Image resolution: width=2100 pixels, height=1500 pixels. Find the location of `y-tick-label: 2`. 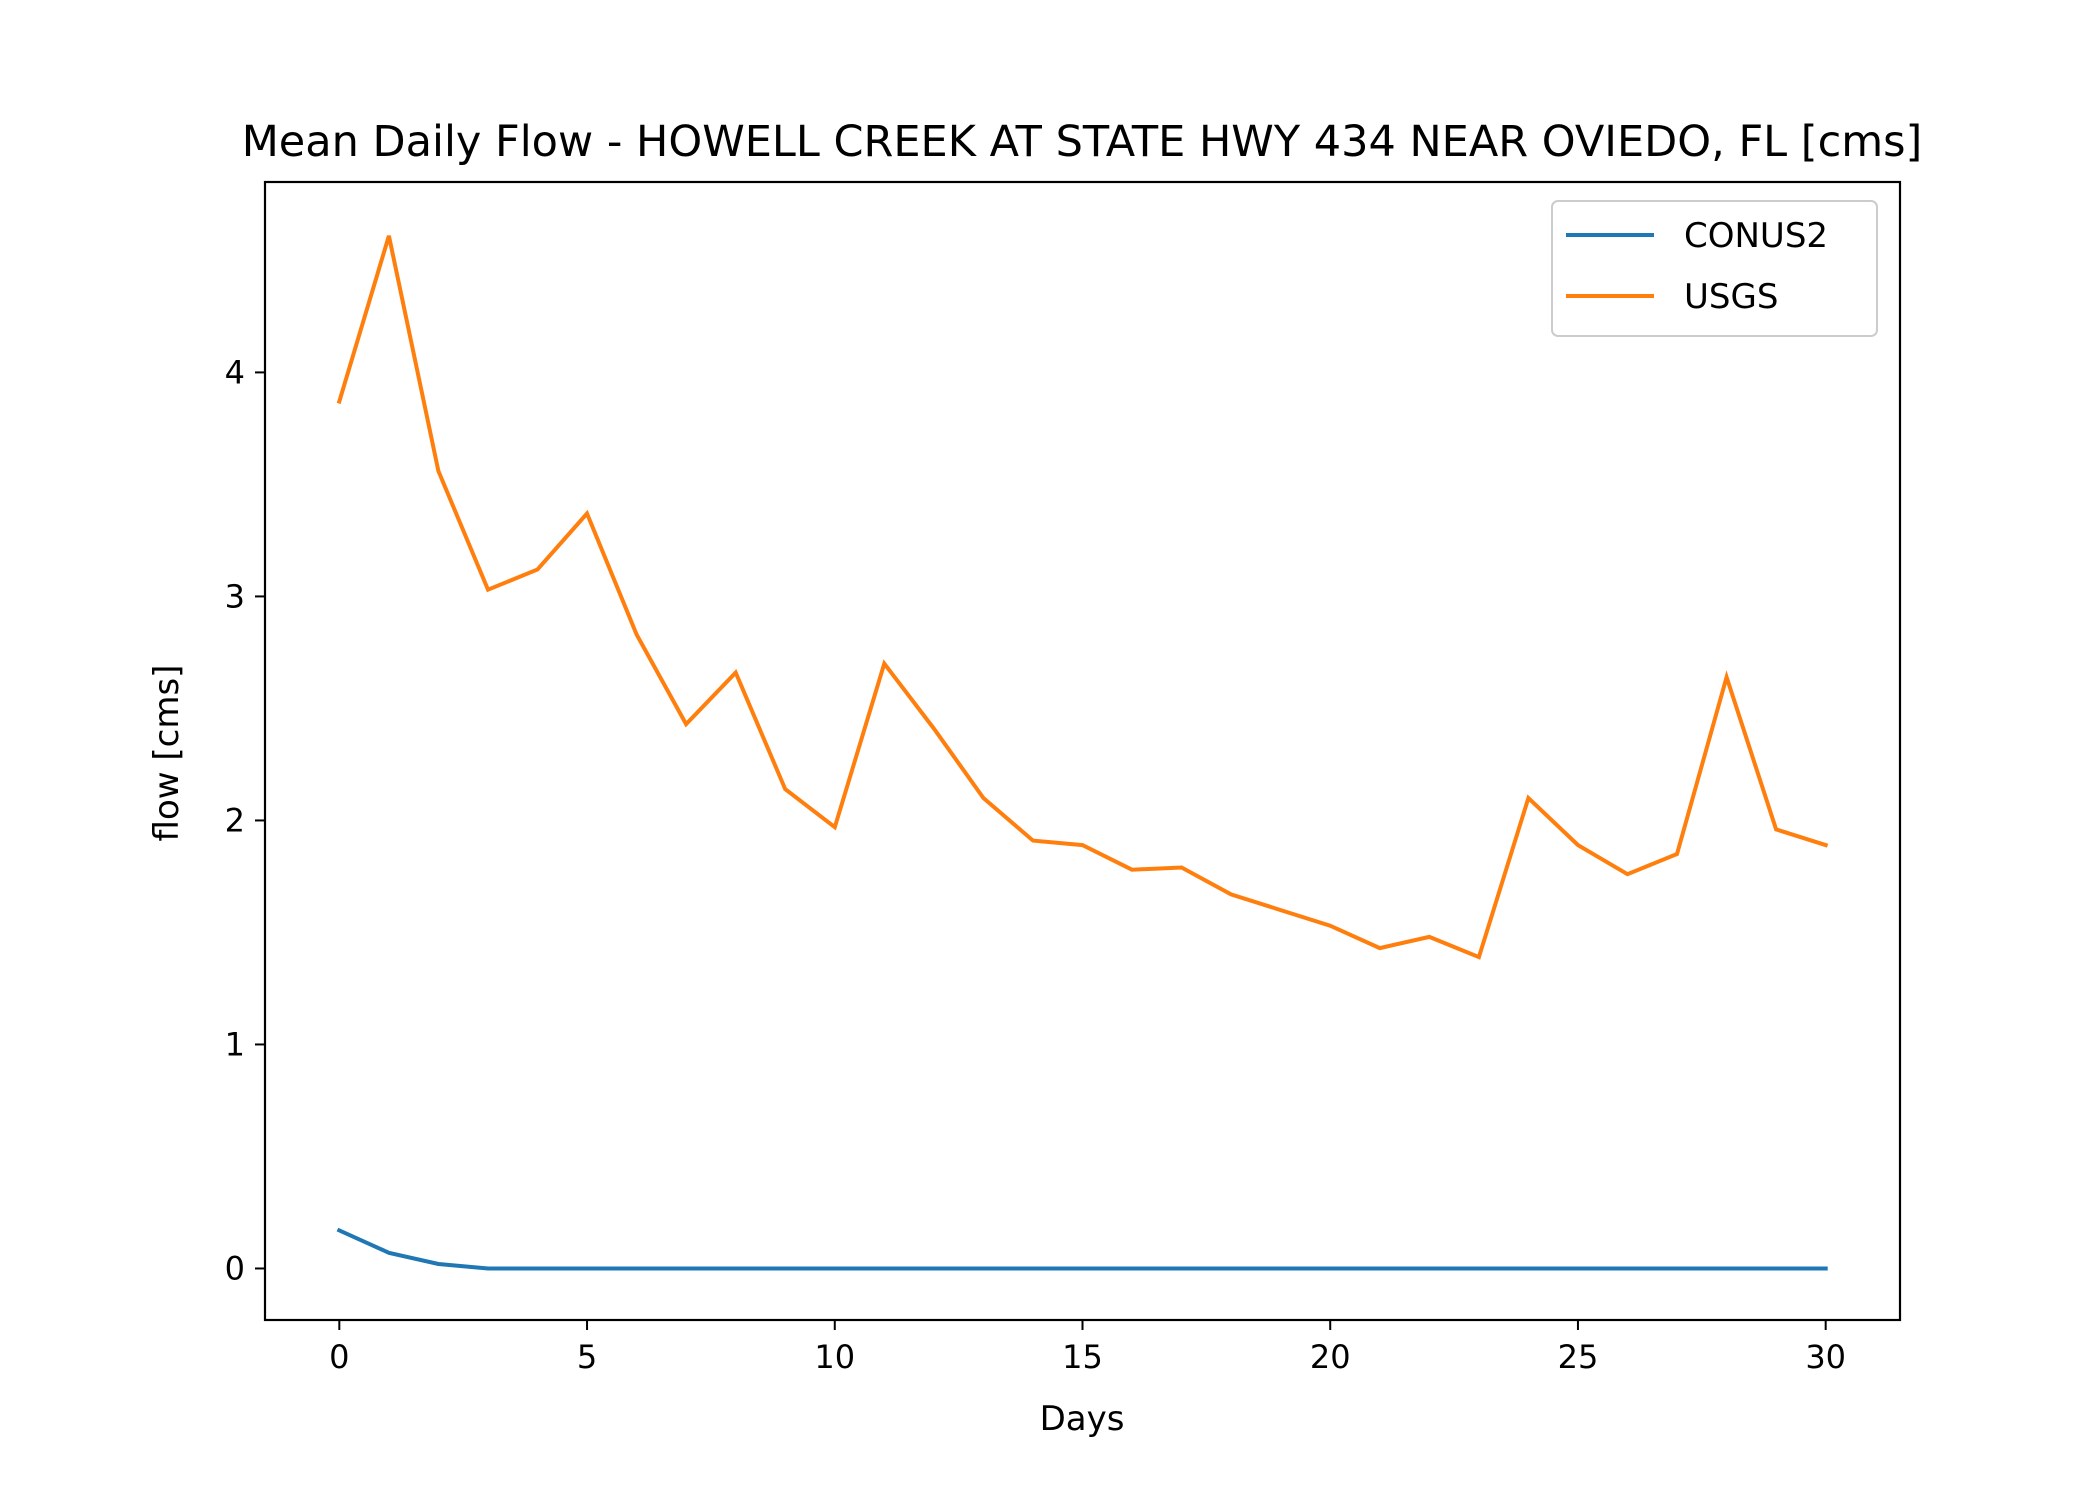

y-tick-label: 2 is located at coordinates (235, 820).